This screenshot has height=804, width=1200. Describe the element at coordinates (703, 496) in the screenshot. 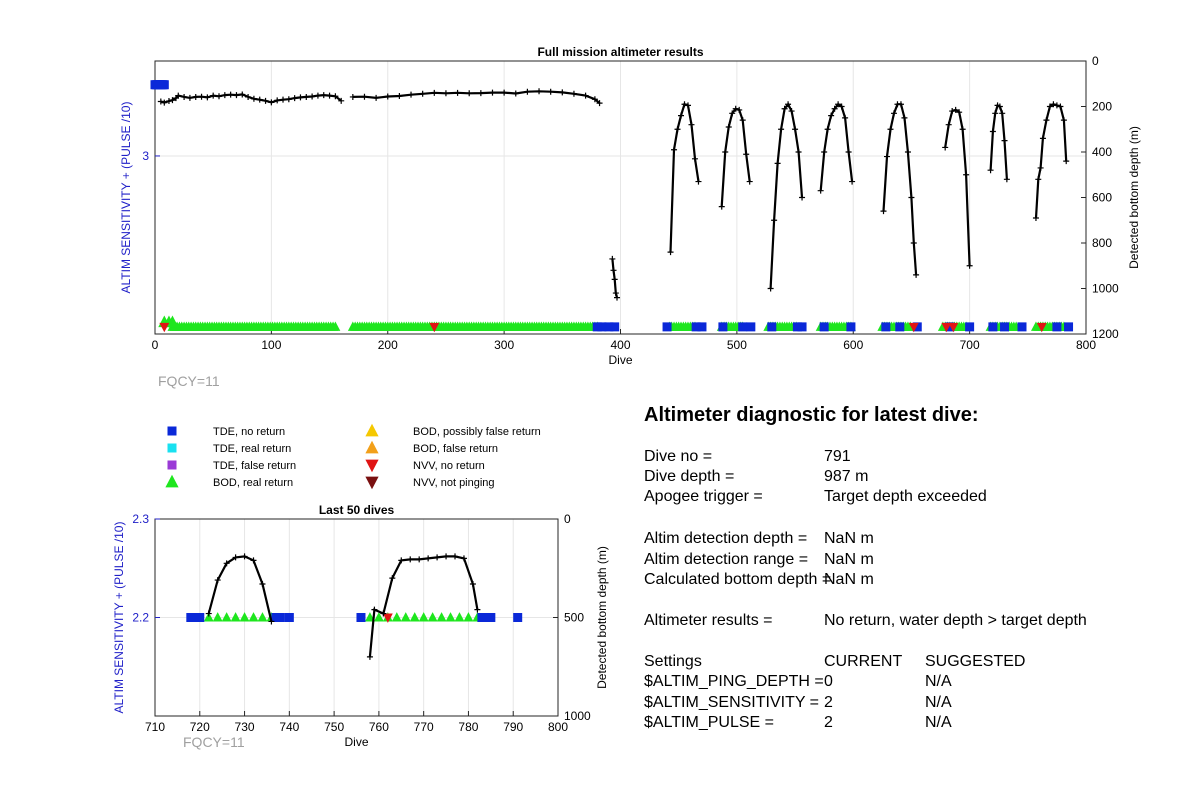

I see `apogee-trigger-label: Apogee trigger =` at that location.